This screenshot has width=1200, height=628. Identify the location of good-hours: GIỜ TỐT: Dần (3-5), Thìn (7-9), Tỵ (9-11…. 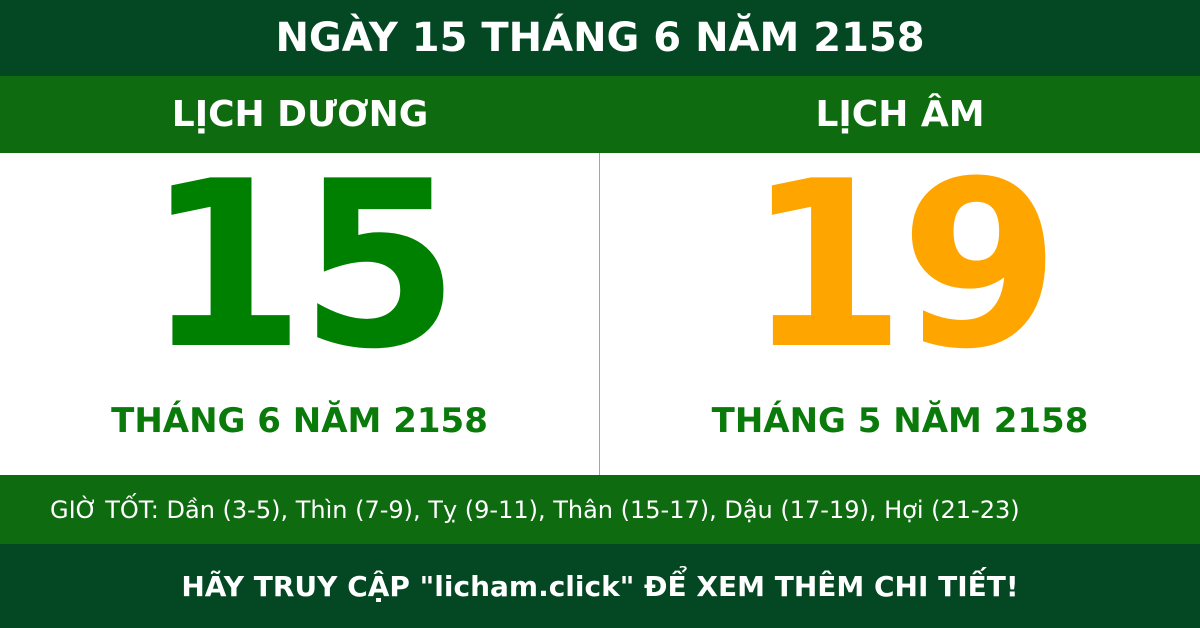
(600, 509).